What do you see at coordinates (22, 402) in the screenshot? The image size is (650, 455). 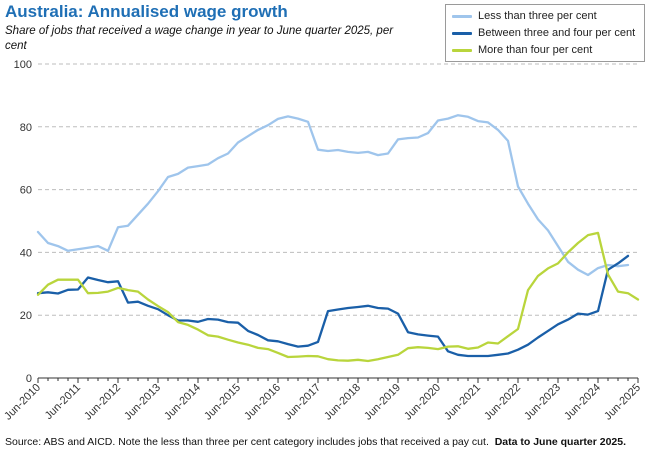 I see `x-tick-label-Jun-2010: Jun-2010` at bounding box center [22, 402].